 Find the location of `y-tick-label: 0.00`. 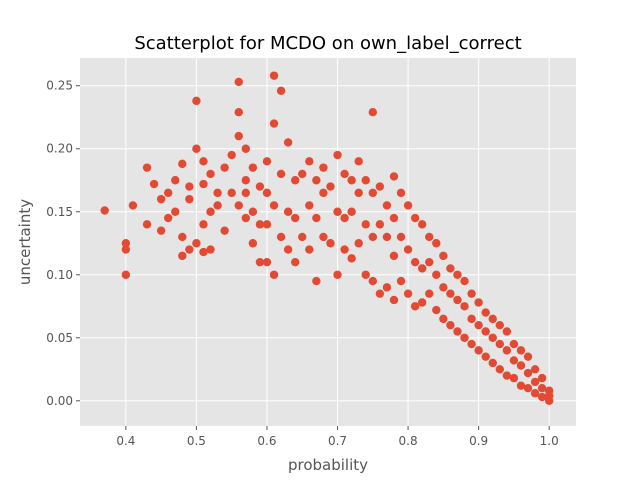

y-tick-label: 0.00 is located at coordinates (59, 401).